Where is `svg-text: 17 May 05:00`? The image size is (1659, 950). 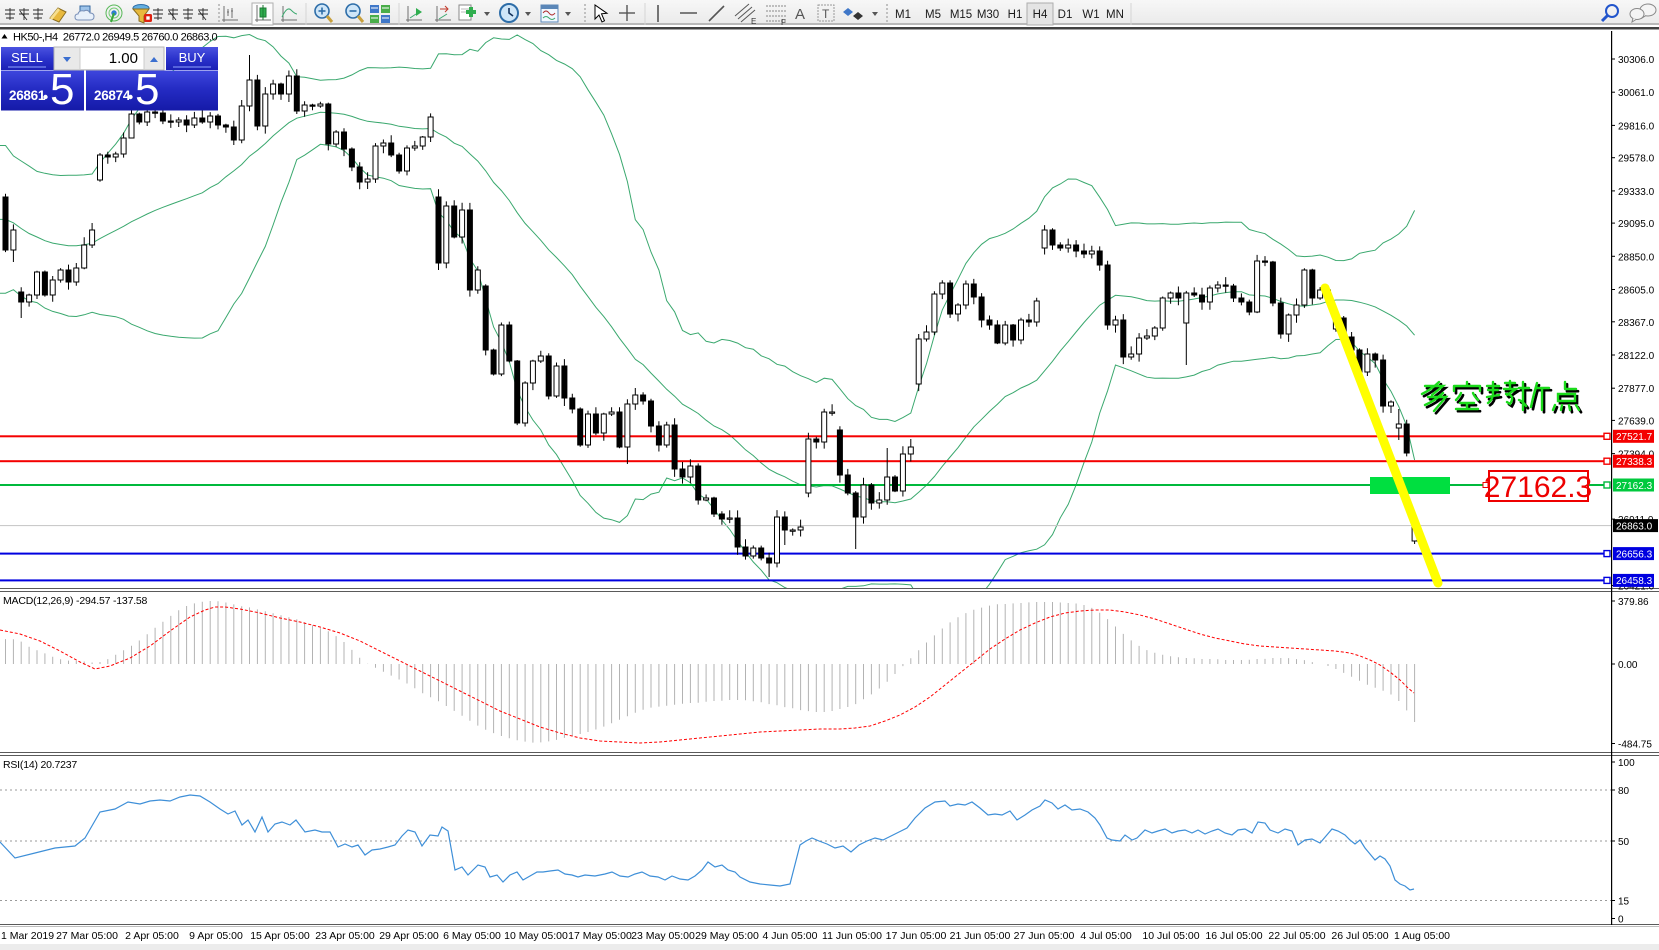
svg-text: 17 May 05:00 is located at coordinates (600, 936).